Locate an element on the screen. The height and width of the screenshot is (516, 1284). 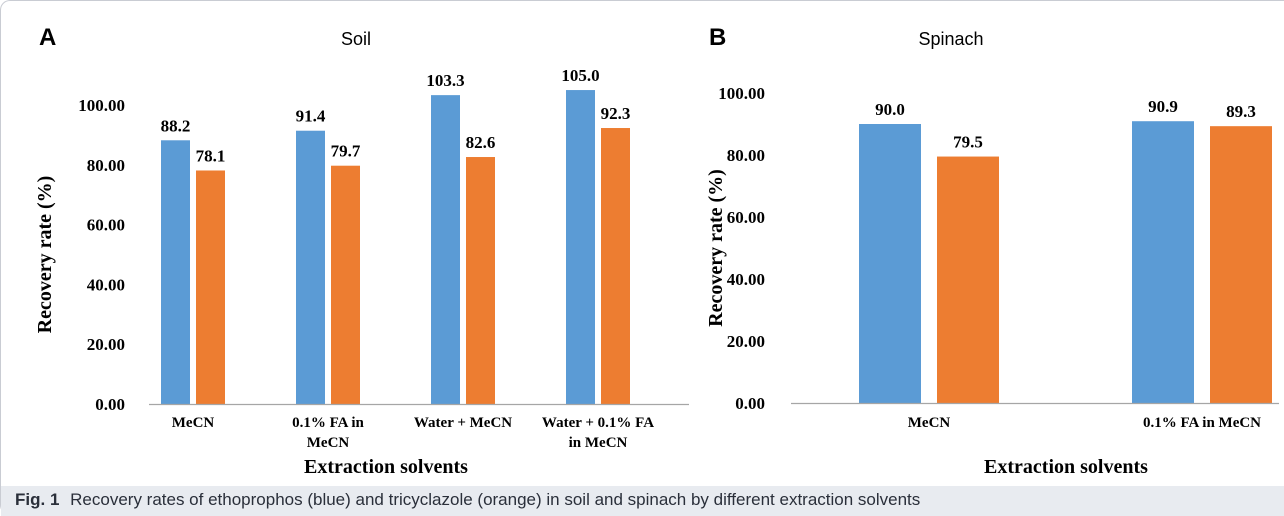
data-label: 91.4 is located at coordinates (311, 116).